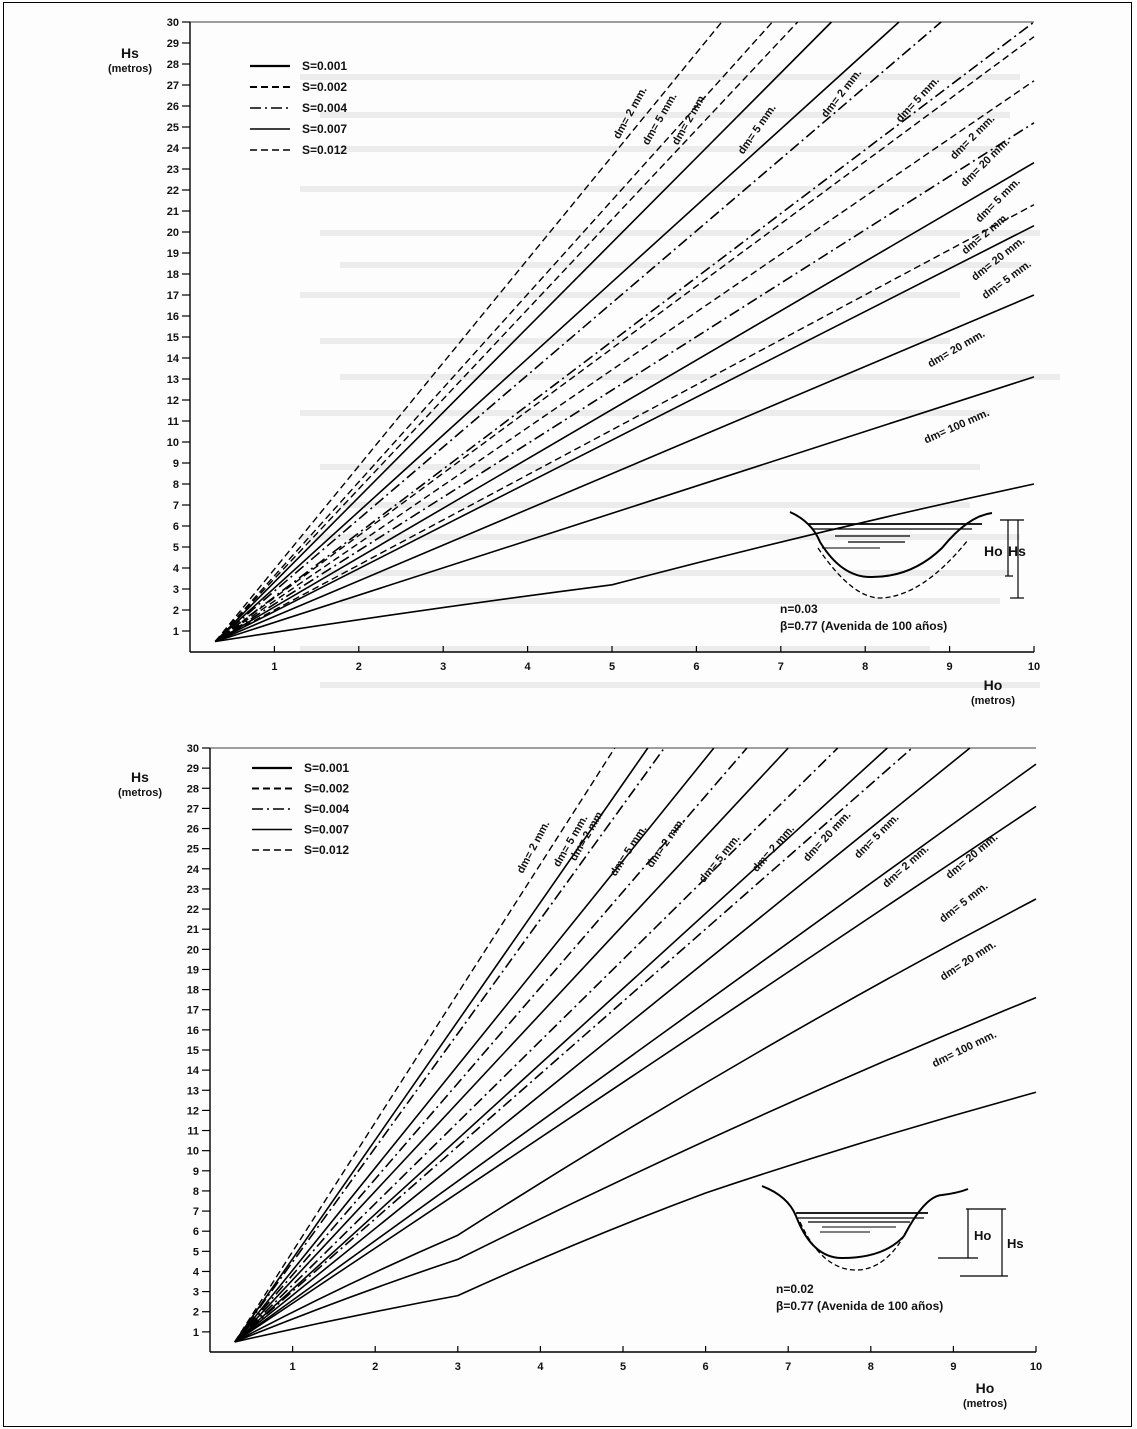 The image size is (1137, 1429). Describe the element at coordinates (193, 1091) in the screenshot. I see `y-tick-label: 13` at that location.